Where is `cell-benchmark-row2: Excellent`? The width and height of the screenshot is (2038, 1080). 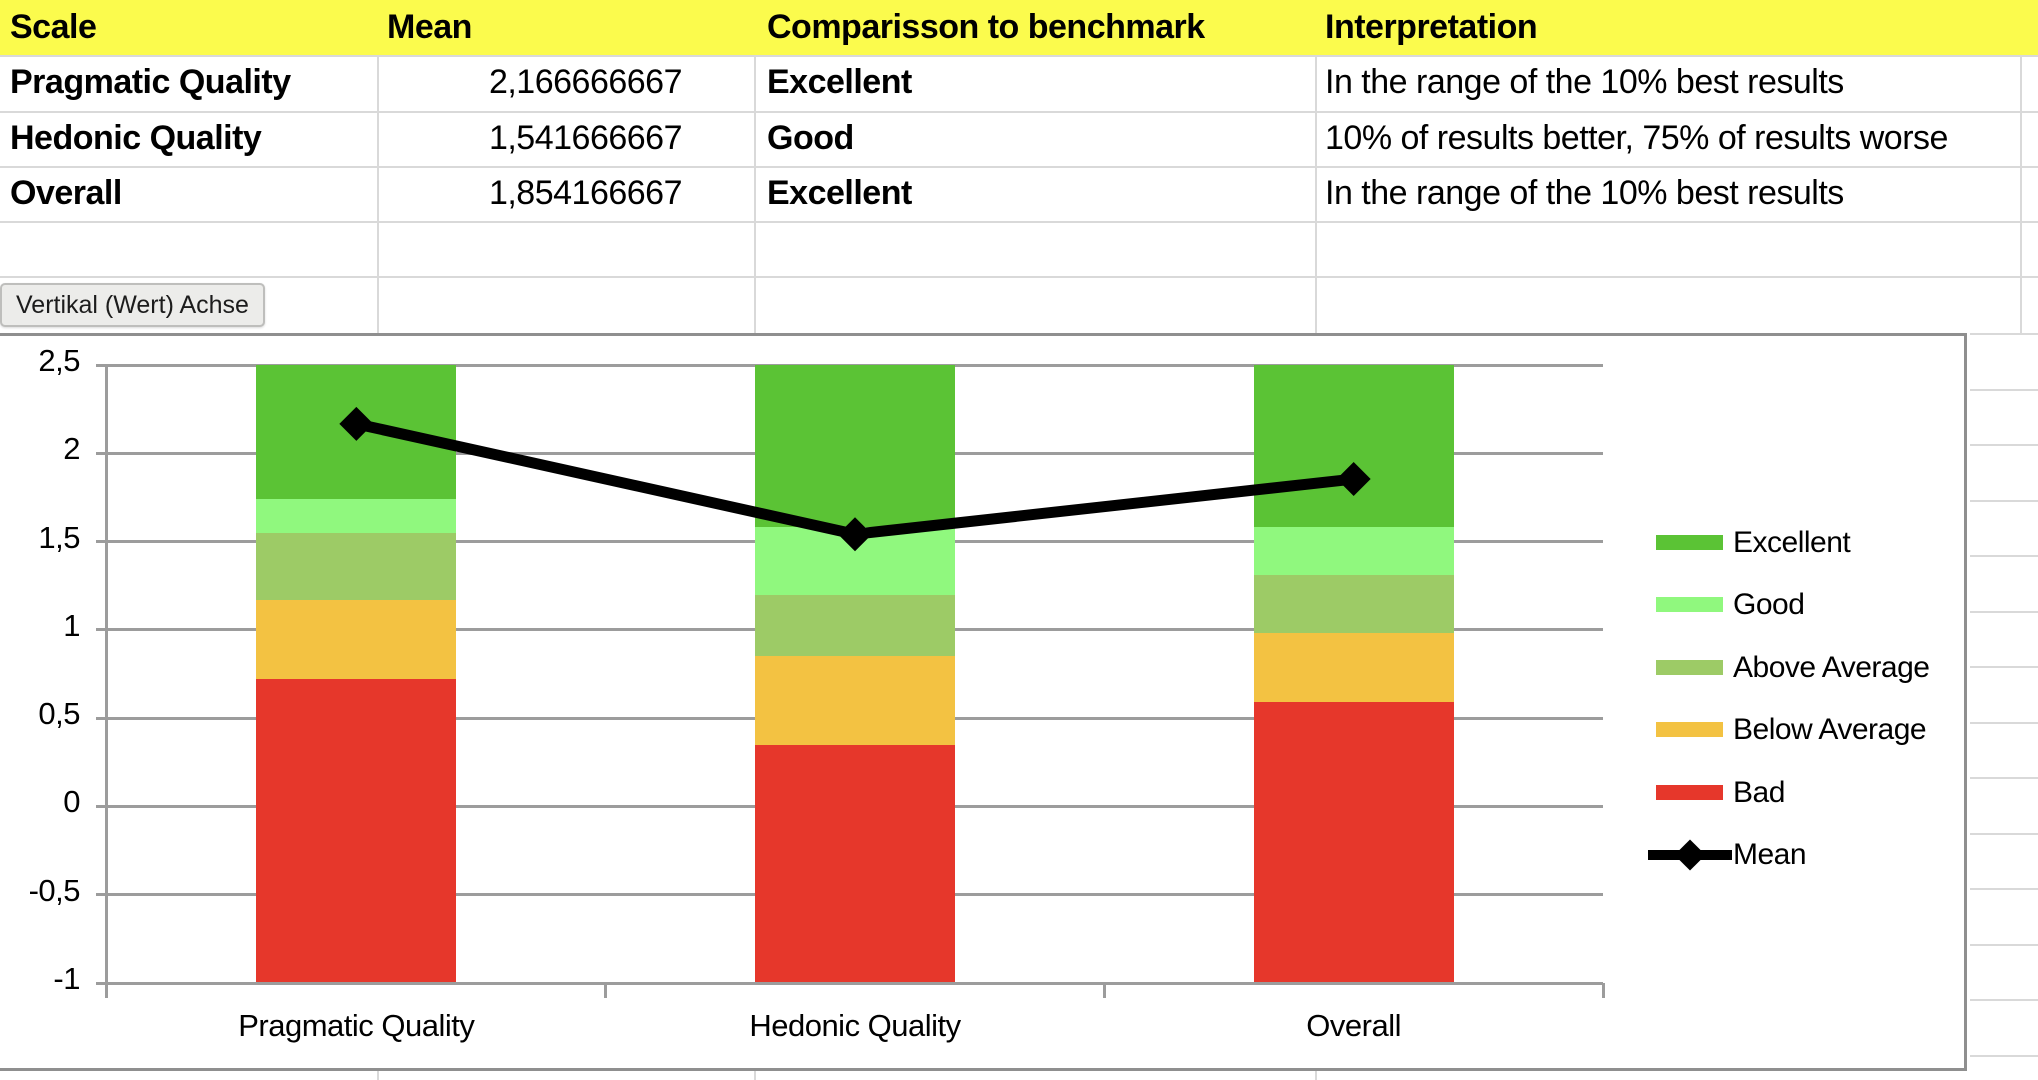
cell-benchmark-row2: Excellent is located at coordinates (839, 193).